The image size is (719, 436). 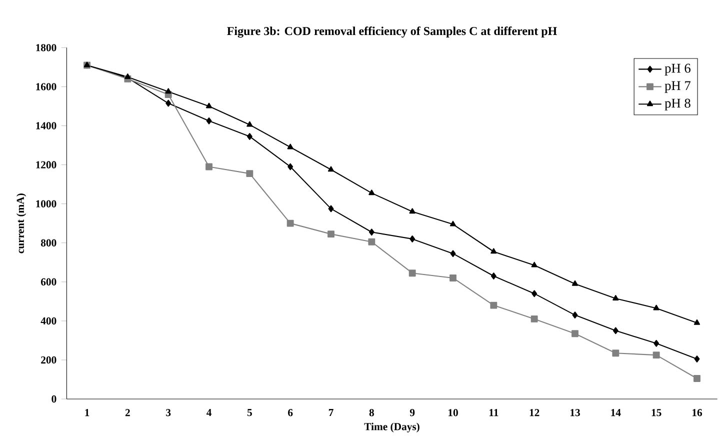 What do you see at coordinates (392, 427) in the screenshot?
I see `x-axis-title: Time (Days)` at bounding box center [392, 427].